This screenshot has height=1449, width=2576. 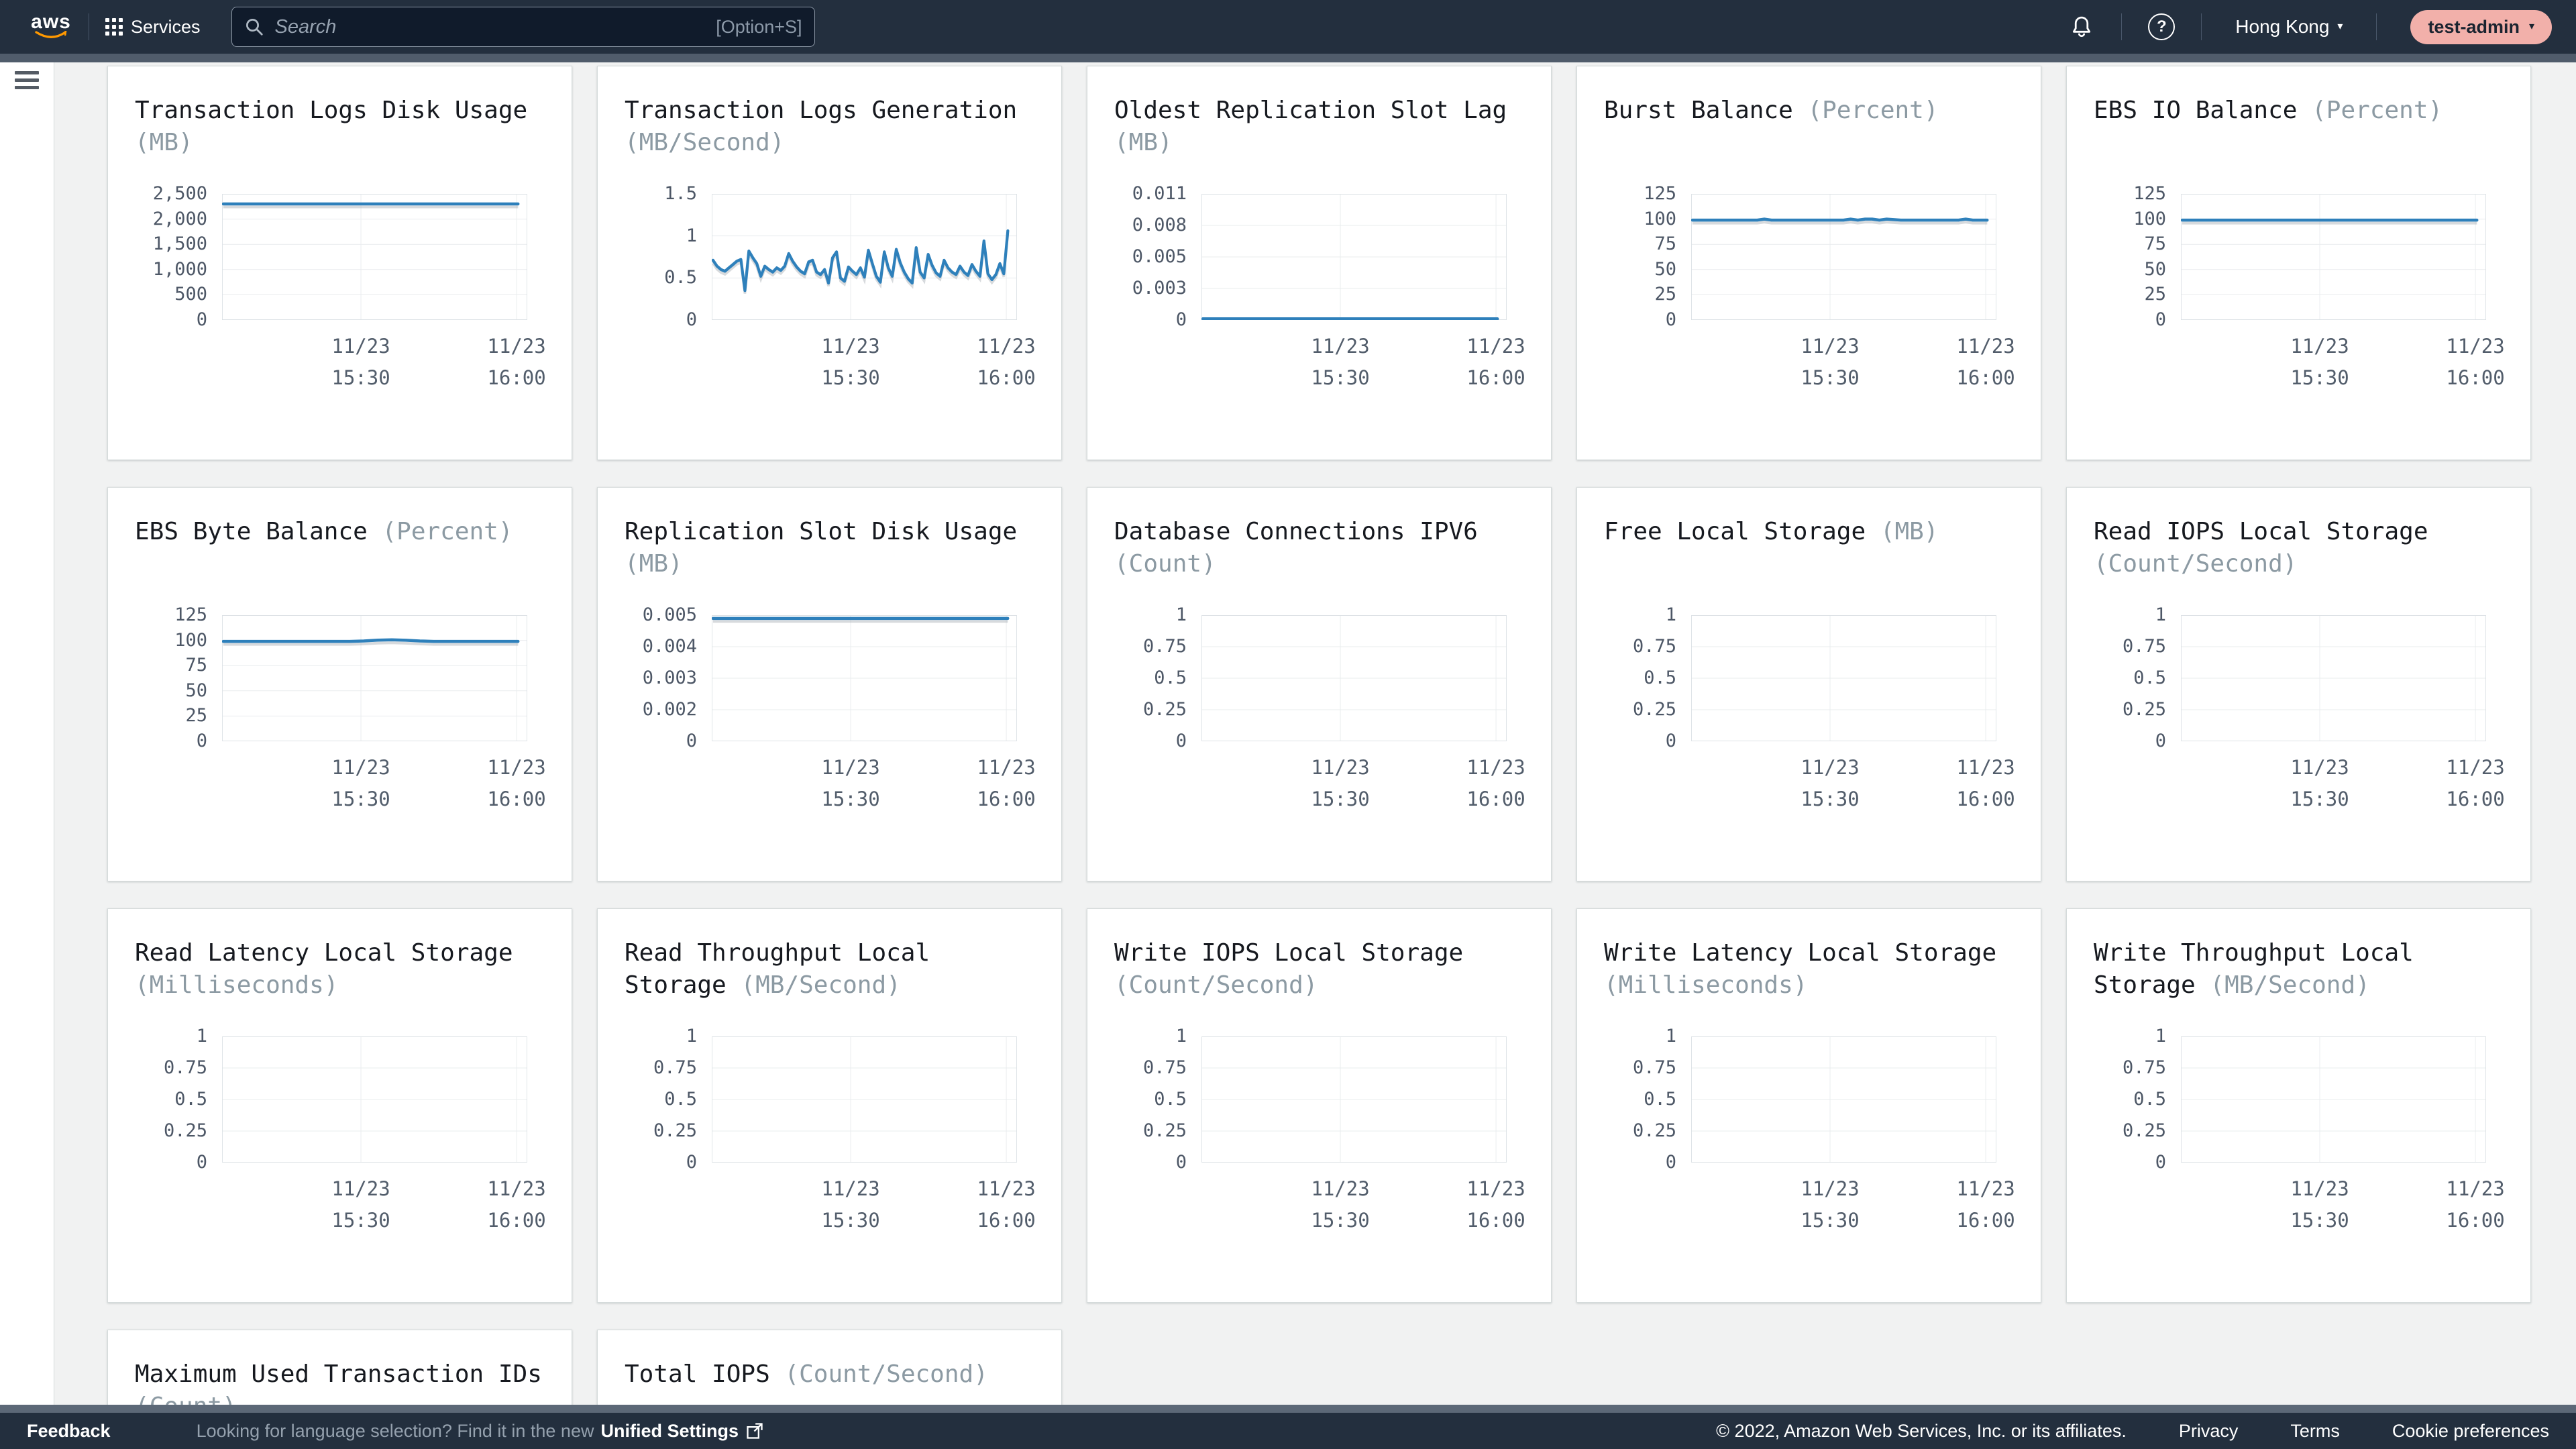 I want to click on chart-plot-area: 1.5 1 0.5 0 11/23 15:30 11/23 16:00, so click(x=831, y=294).